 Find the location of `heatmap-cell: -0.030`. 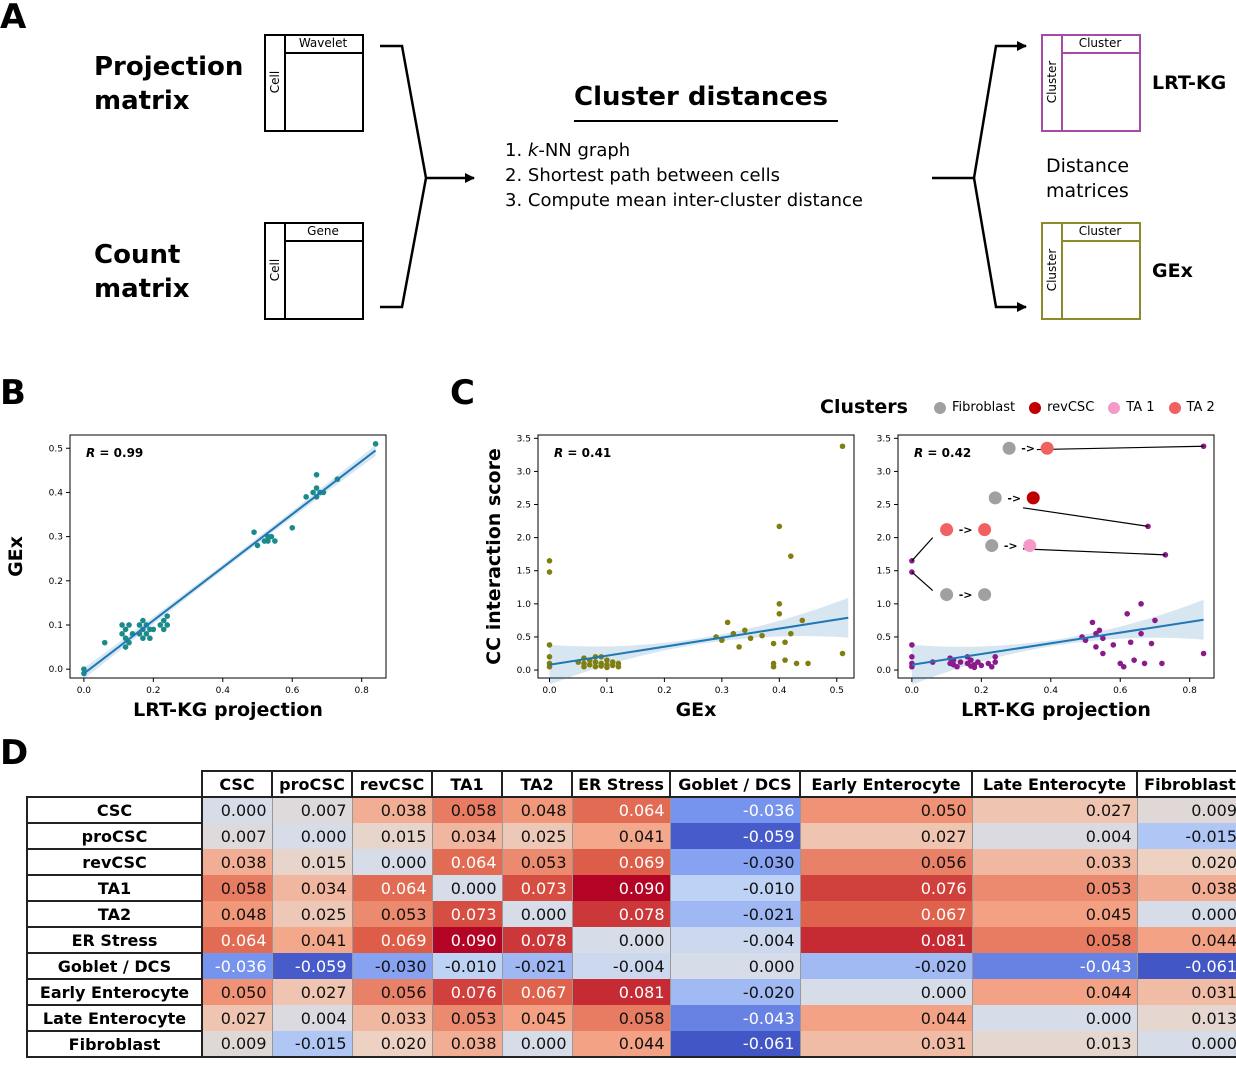

heatmap-cell: -0.030 is located at coordinates (392, 966).